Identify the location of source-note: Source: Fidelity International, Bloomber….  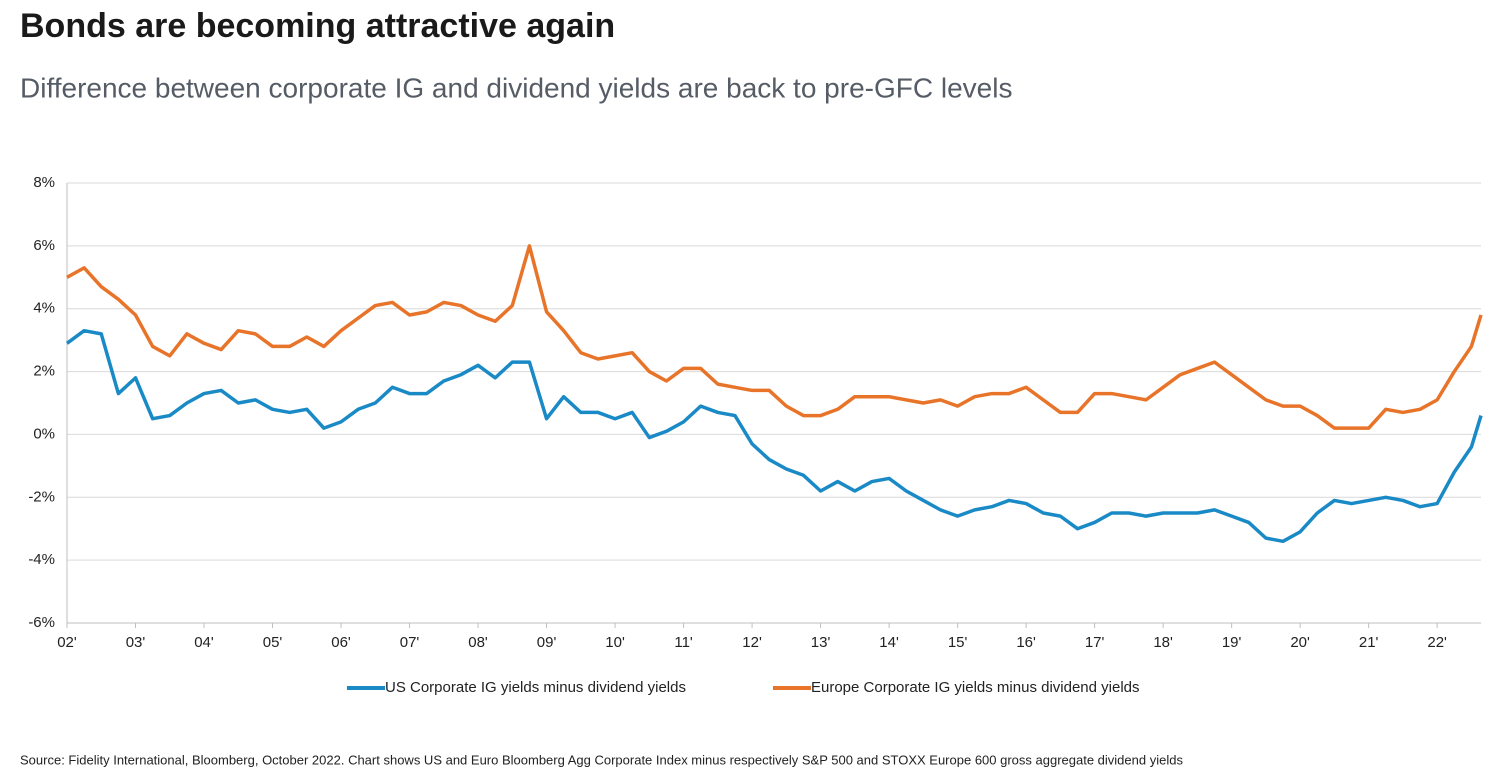
(601, 759).